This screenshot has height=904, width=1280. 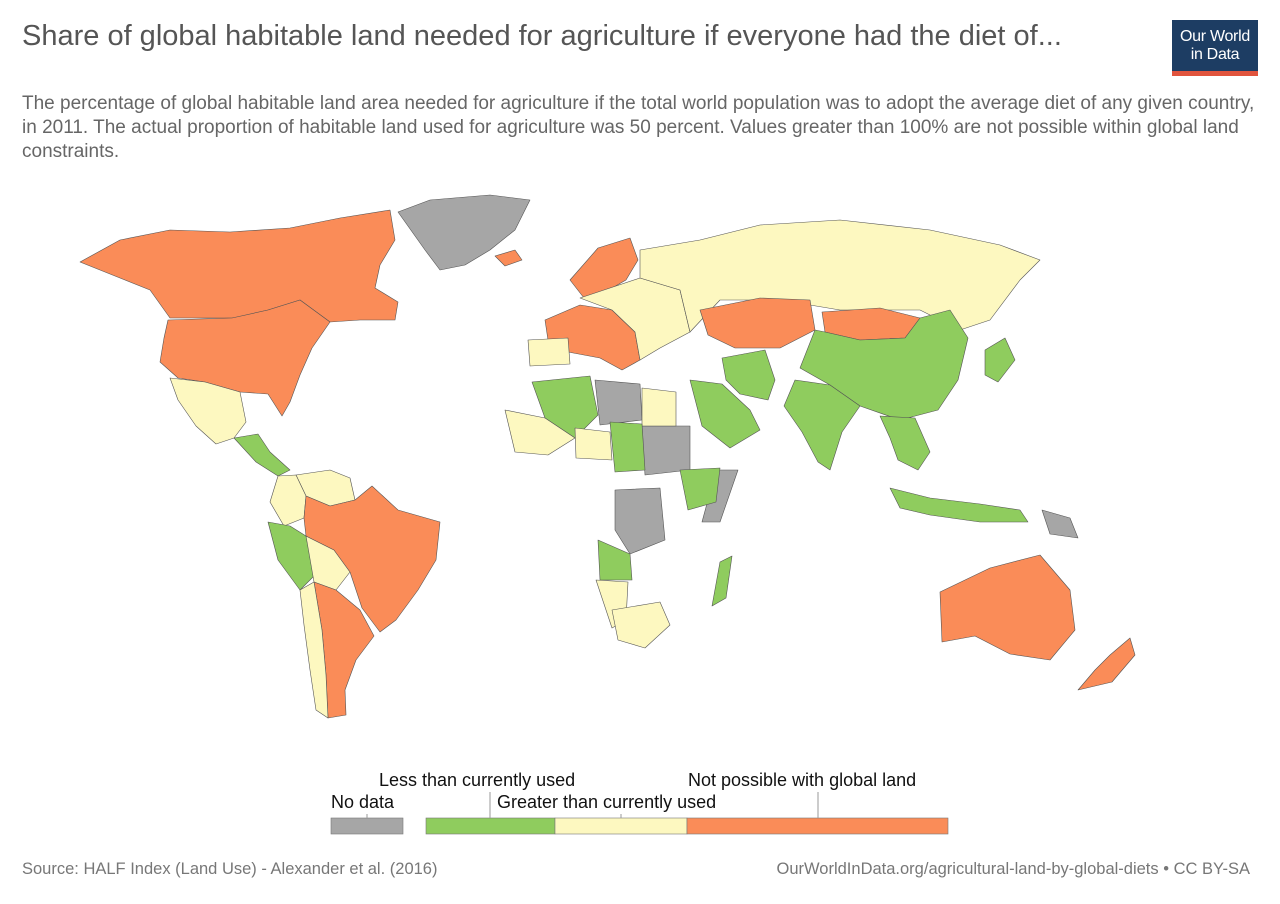 What do you see at coordinates (1106, 664) in the screenshot?
I see `region-new-zealand: New Zealand` at bounding box center [1106, 664].